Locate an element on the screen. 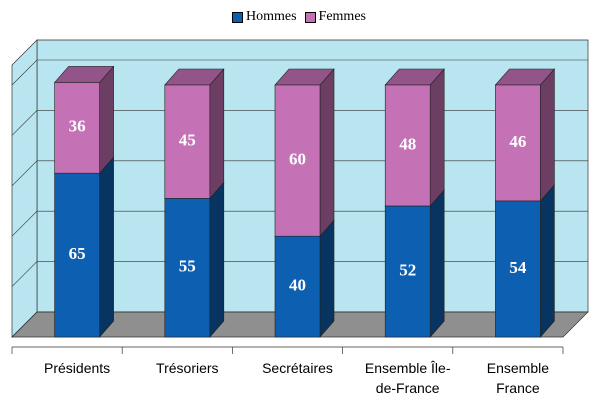 This screenshot has height=404, width=598. data-label: 46 is located at coordinates (517, 141).